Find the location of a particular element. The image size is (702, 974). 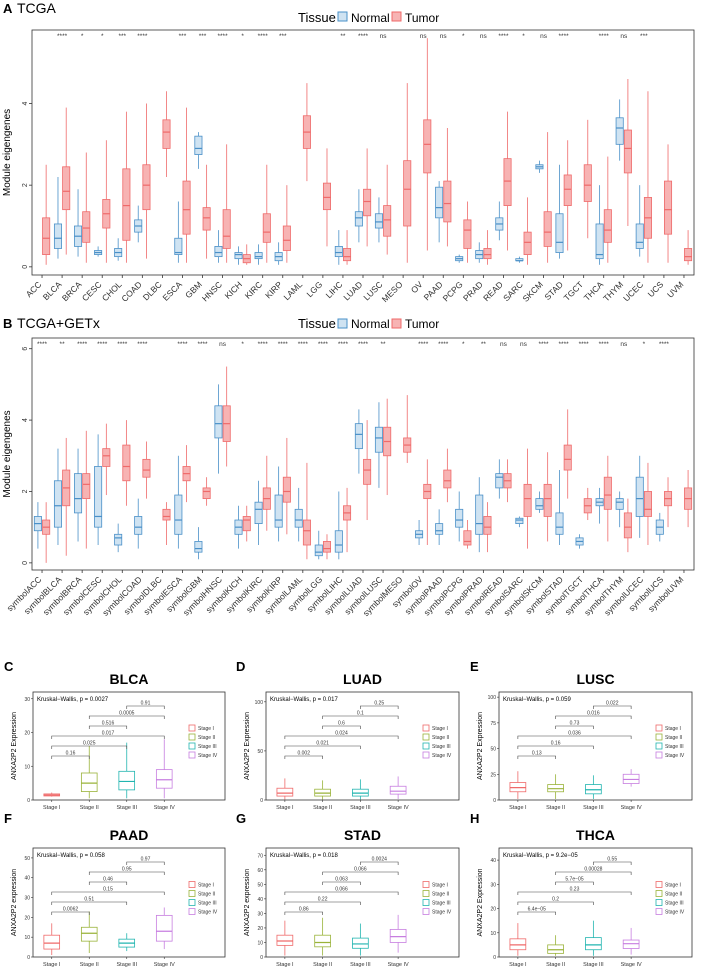

legend-label: Stage II is located at coordinates (673, 738).